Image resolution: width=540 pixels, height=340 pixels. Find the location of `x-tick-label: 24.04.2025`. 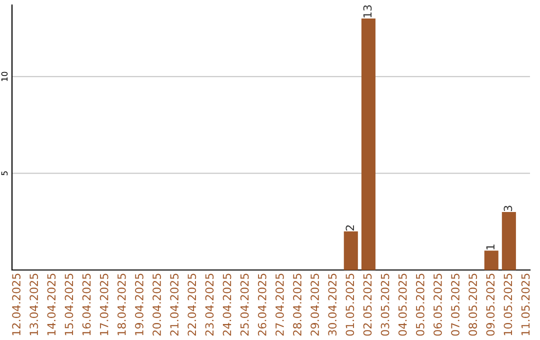

x-tick-label: 24.04.2025 is located at coordinates (227, 305).